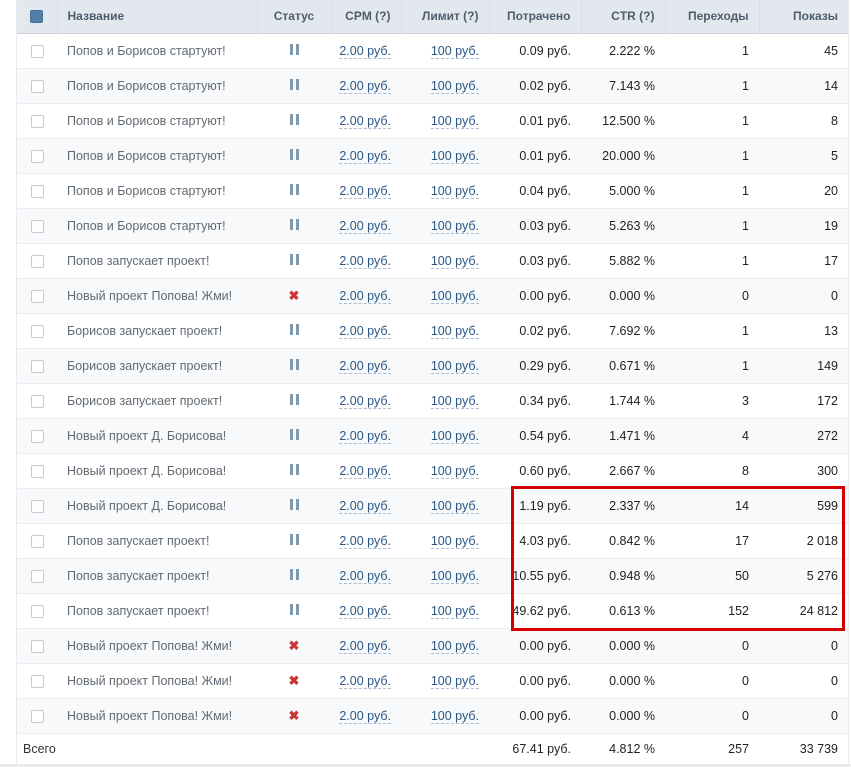 This screenshot has height=767, width=851. I want to click on column-header-spent: Потрачено, so click(534, 17).